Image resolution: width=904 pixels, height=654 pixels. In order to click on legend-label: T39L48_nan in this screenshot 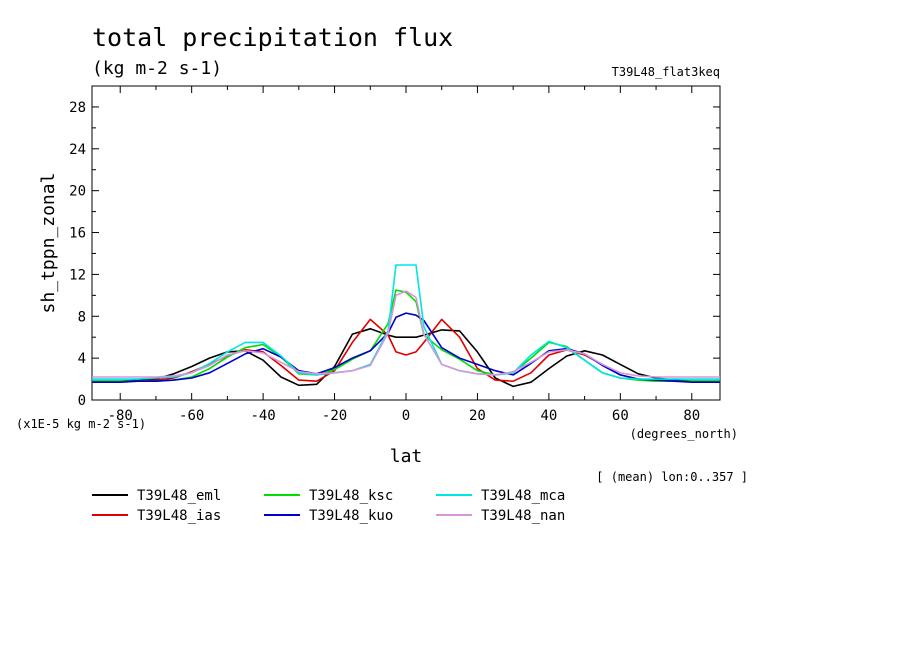, I will do `click(523, 516)`.